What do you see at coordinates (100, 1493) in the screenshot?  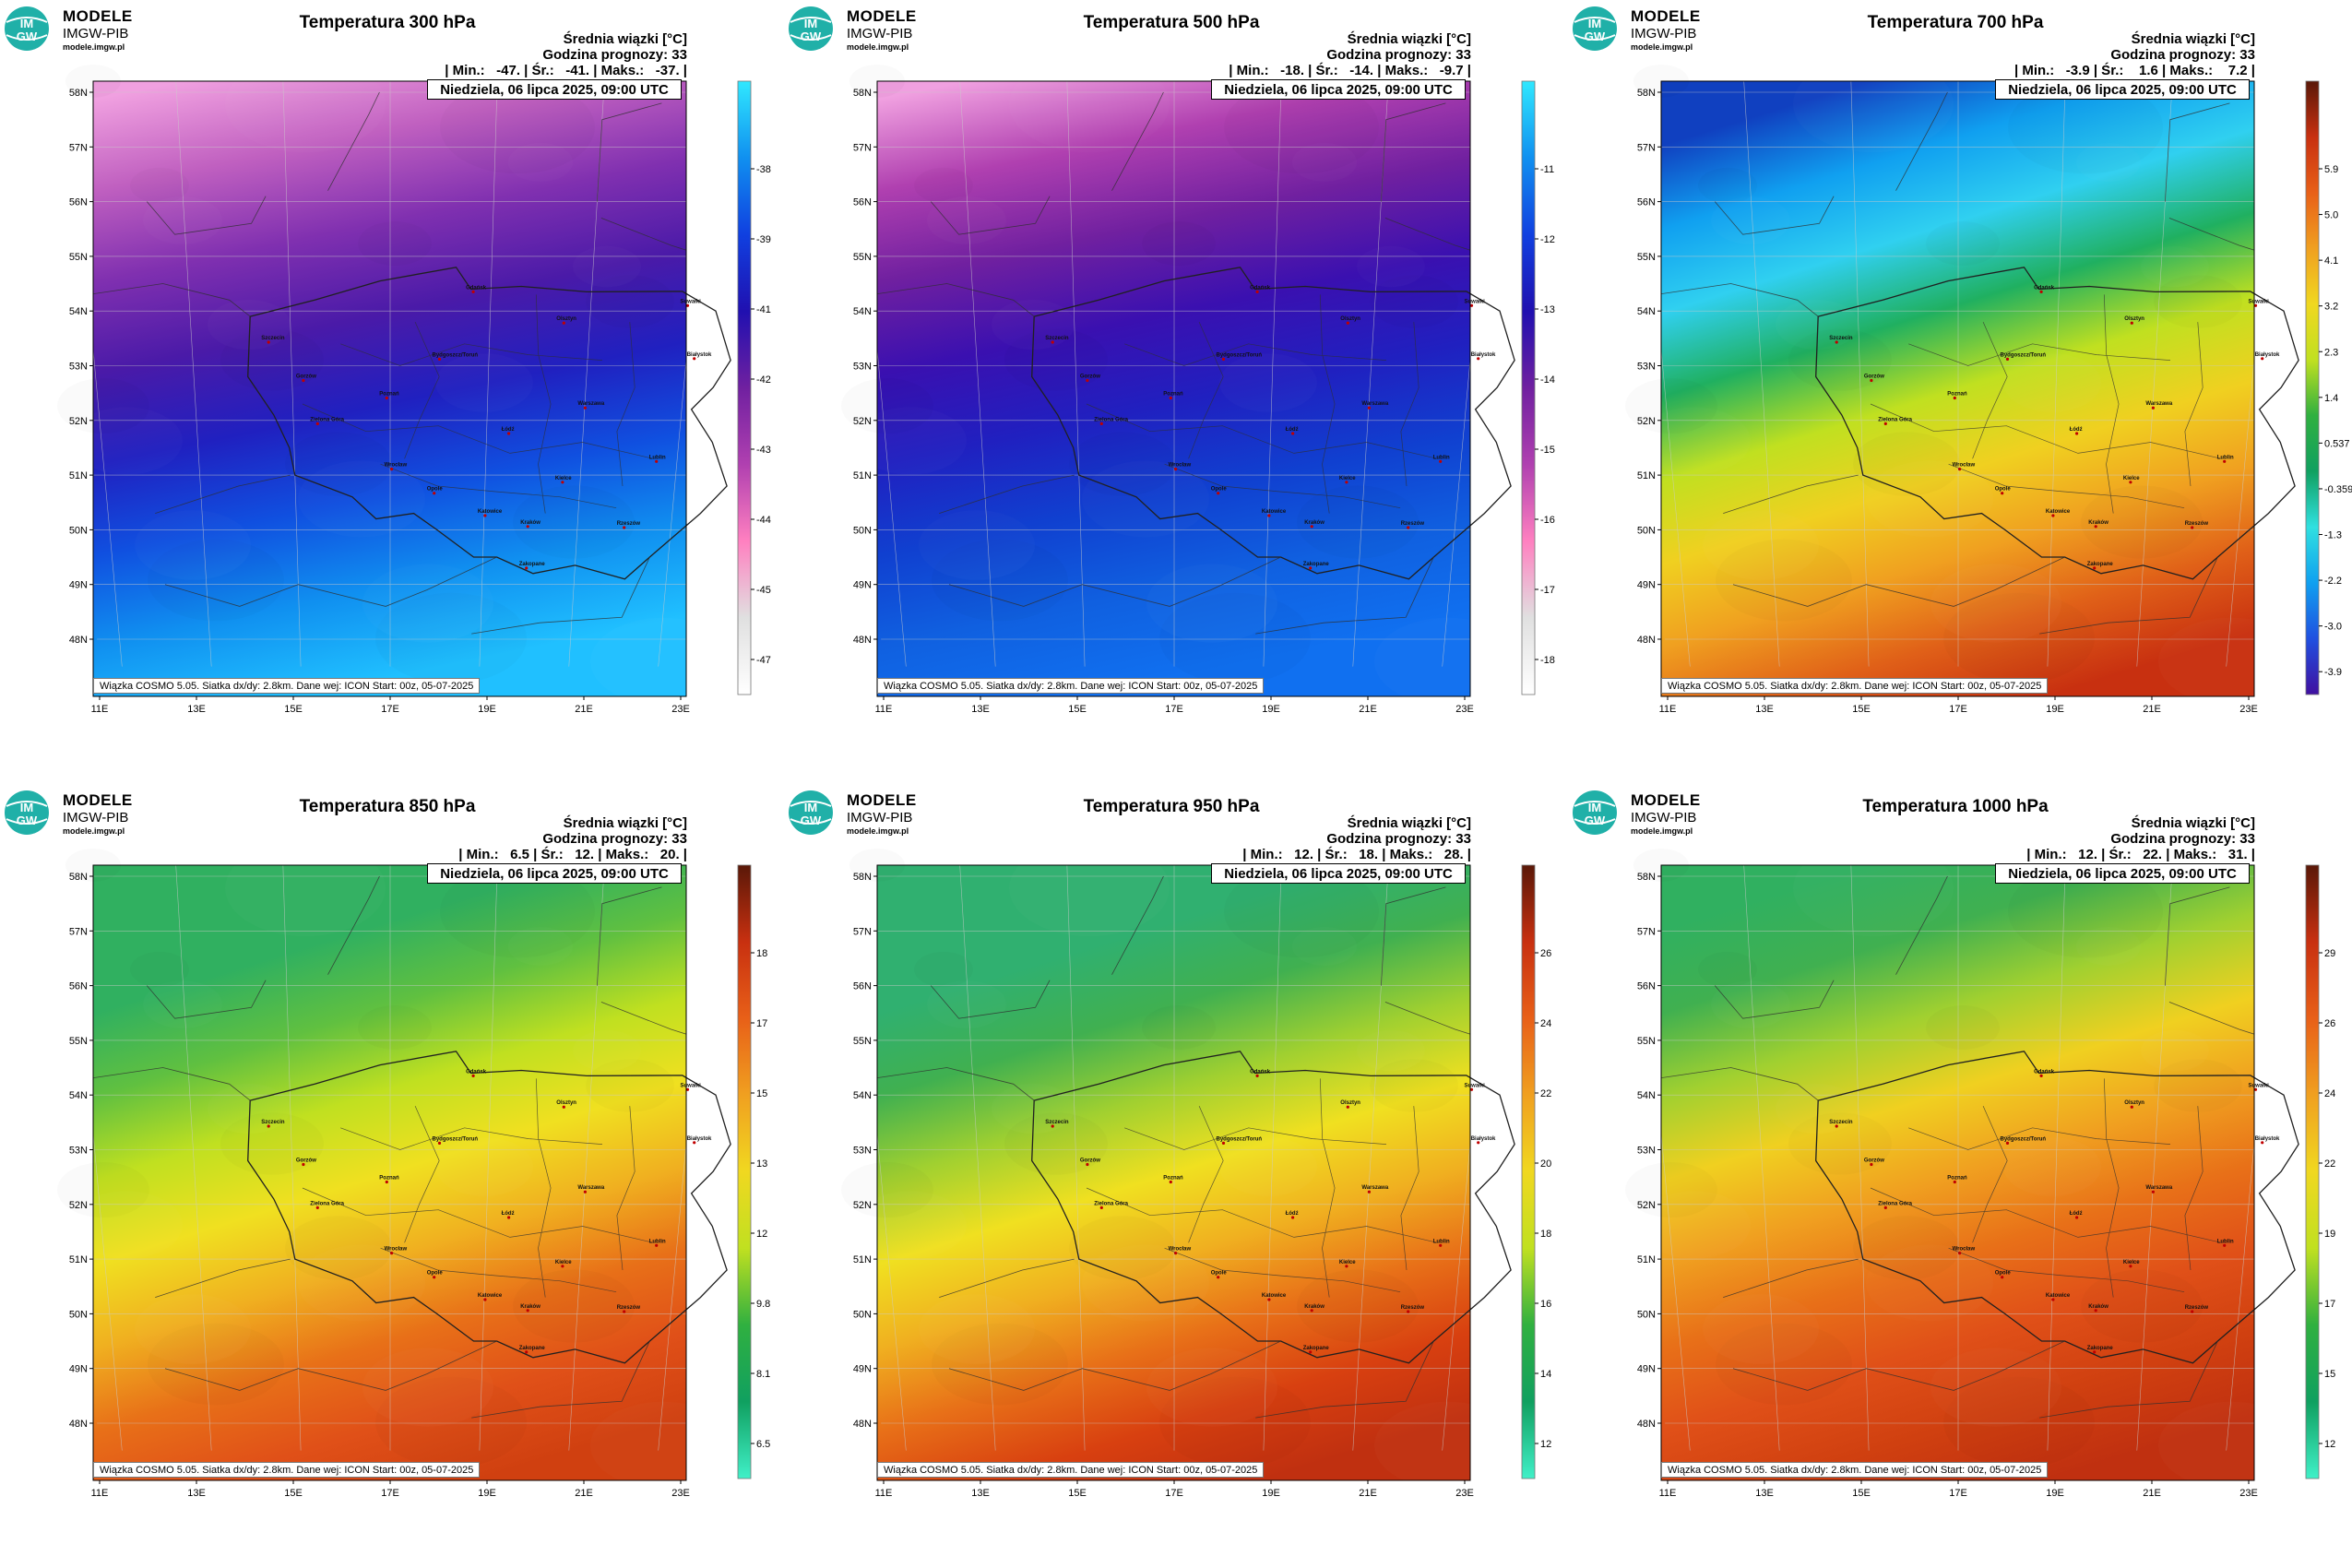 I see `lon-label: 11E` at bounding box center [100, 1493].